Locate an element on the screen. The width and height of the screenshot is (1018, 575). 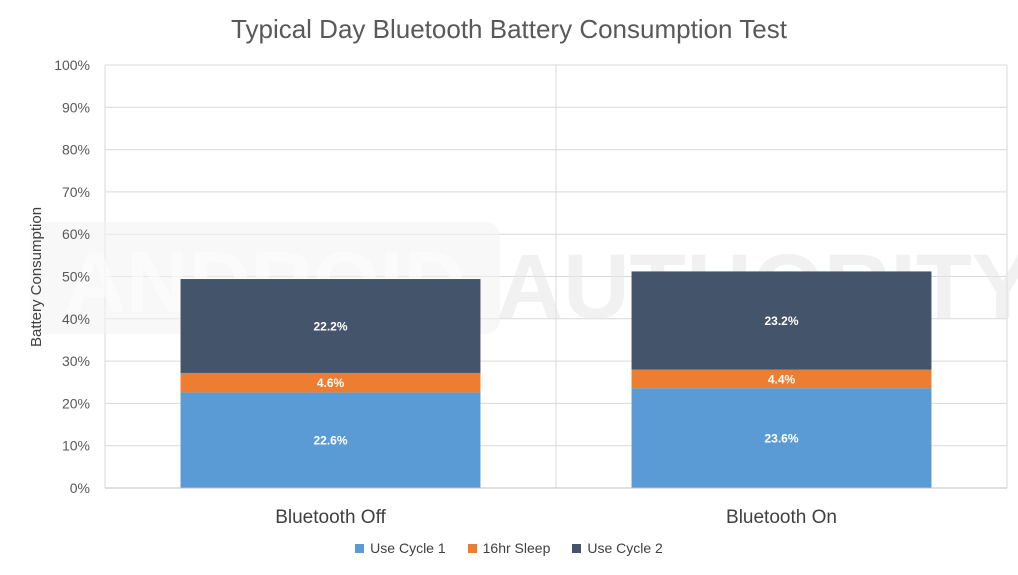
data-label: 4.4% is located at coordinates (782, 379).